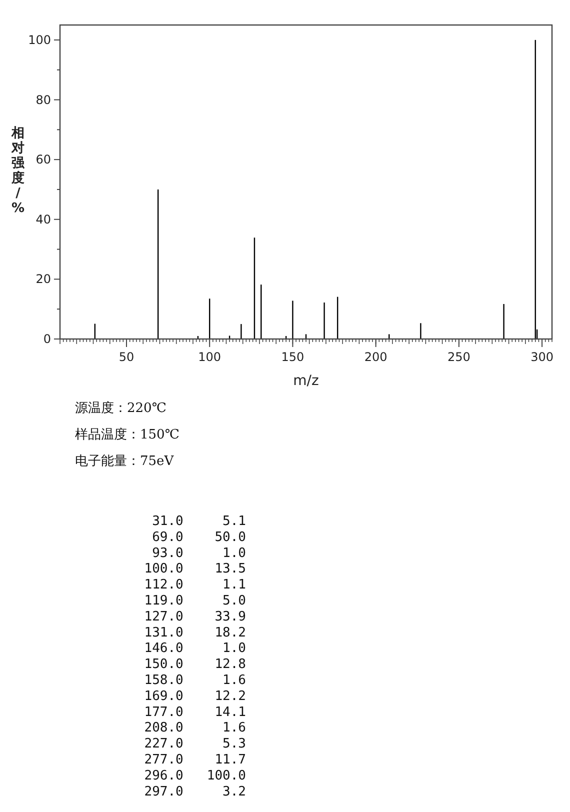  Describe the element at coordinates (376, 357) in the screenshot. I see `x-tick-label: 200` at that location.